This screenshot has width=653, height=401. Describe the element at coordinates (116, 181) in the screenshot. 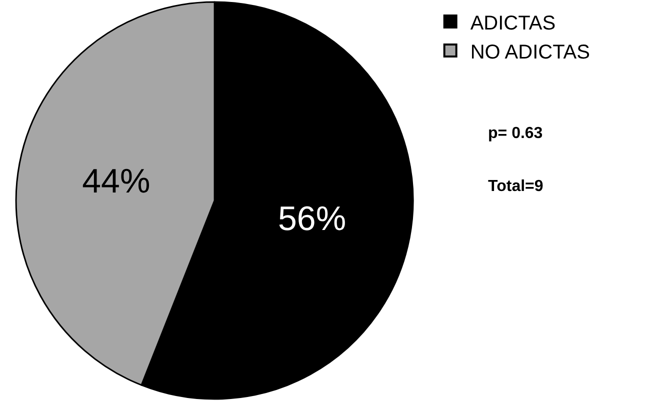

I see `data-label: 44%` at that location.